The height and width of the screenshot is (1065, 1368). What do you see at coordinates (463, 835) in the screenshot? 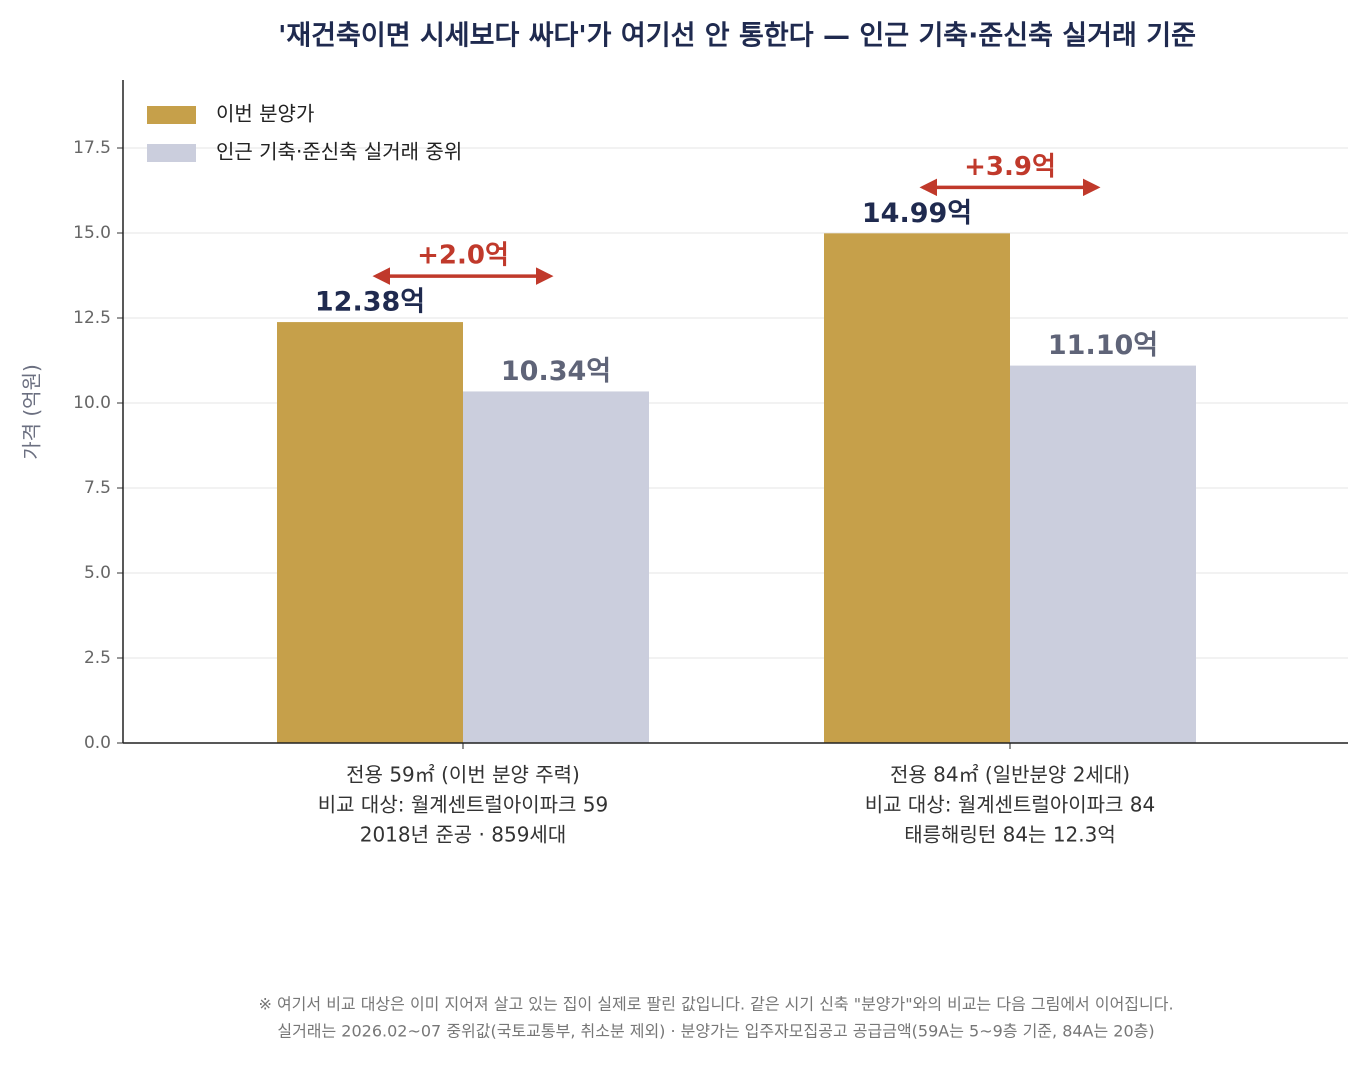
I see `x-tick-label: 2018년 준공 · 859세대` at bounding box center [463, 835].